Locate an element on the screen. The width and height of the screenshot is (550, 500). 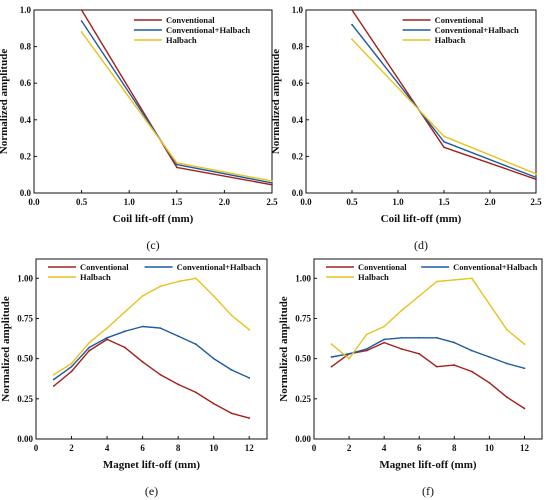
y-tick-label: 0.50 is located at coordinates (25, 359).